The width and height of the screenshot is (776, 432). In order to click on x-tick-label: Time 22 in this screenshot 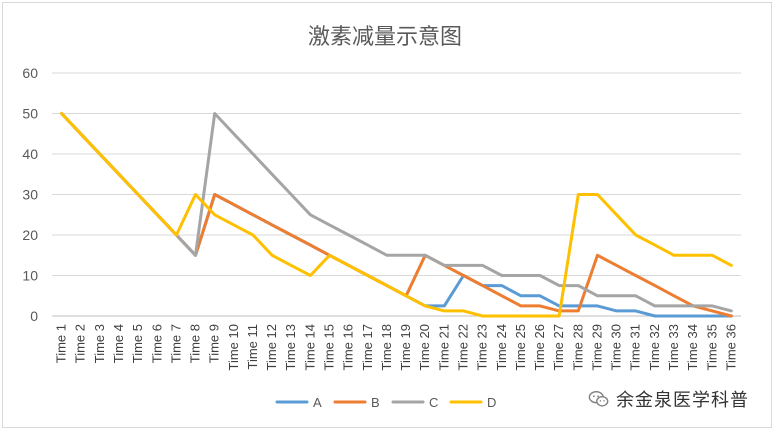, I will do `click(462, 347)`.